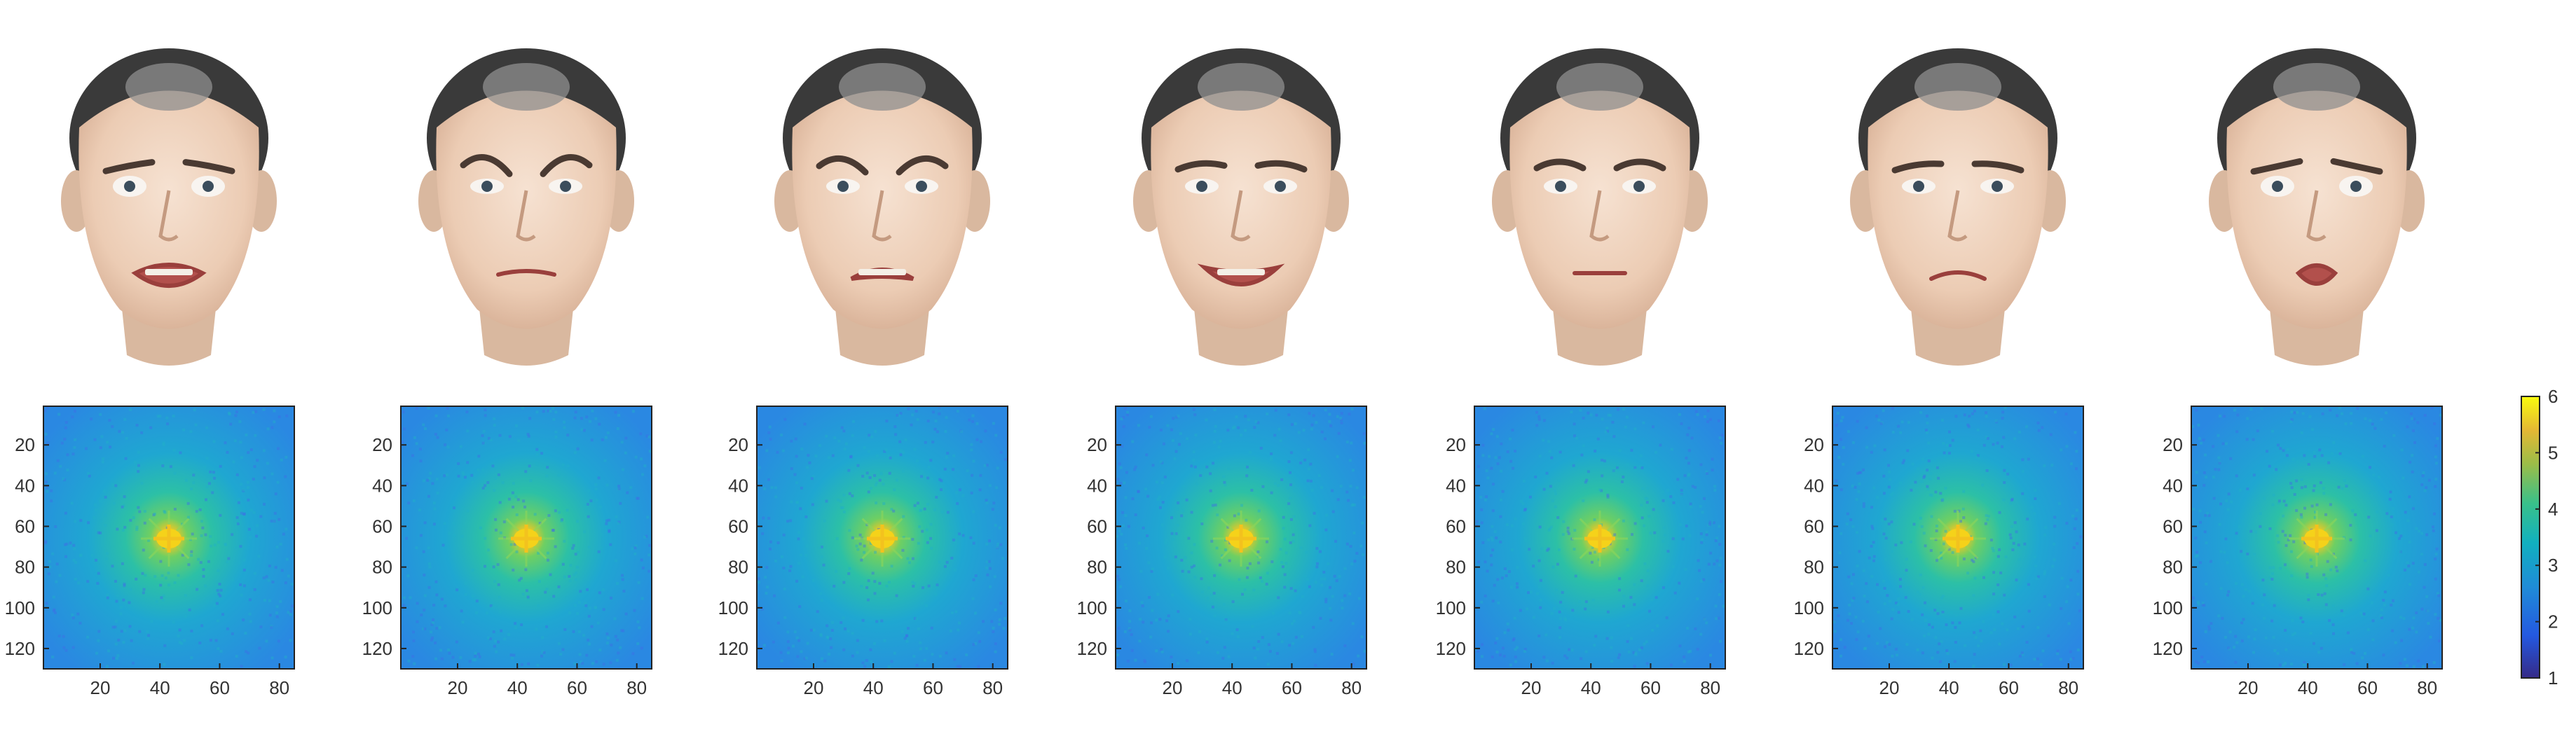 Image resolution: width=2576 pixels, height=734 pixels. Describe the element at coordinates (209, 166) in the screenshot. I see `right-eyebrow` at that location.